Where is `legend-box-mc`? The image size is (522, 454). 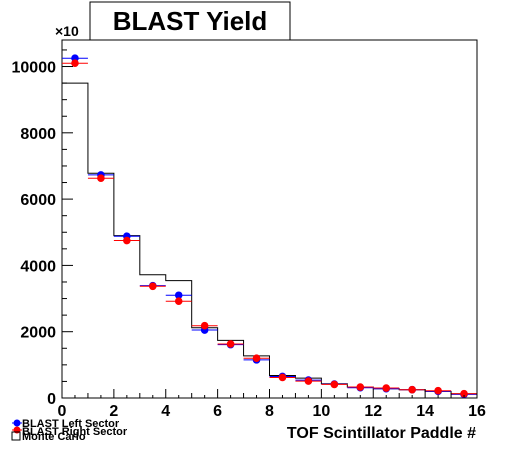
legend-box-mc is located at coordinates (16, 436).